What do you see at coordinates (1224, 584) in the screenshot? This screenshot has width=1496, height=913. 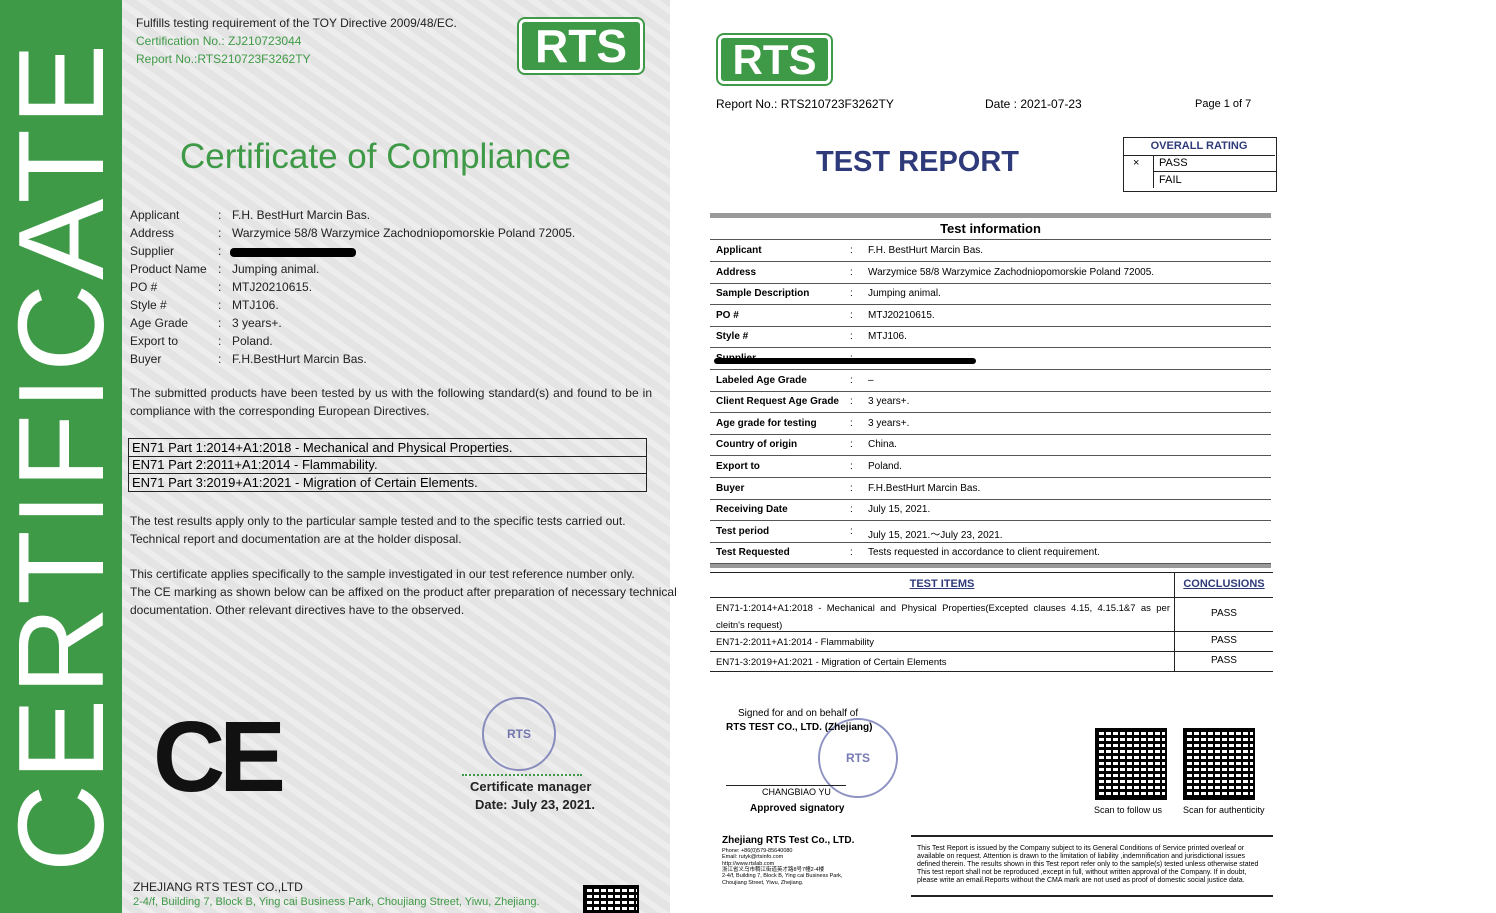 I see `items-header: CONCLUSIONS` at bounding box center [1224, 584].